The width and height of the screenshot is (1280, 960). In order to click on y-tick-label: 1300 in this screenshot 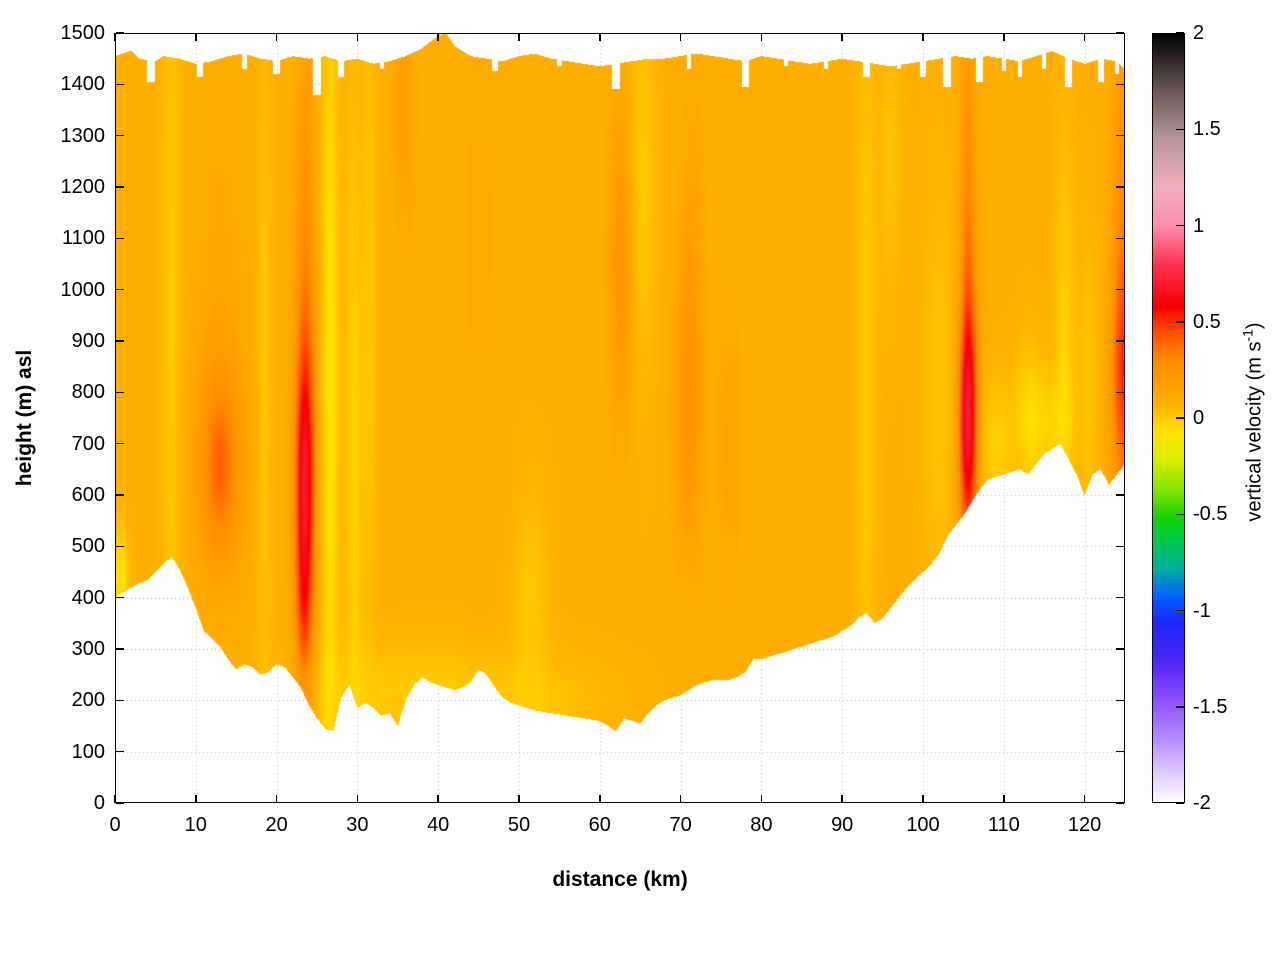, I will do `click(83, 135)`.